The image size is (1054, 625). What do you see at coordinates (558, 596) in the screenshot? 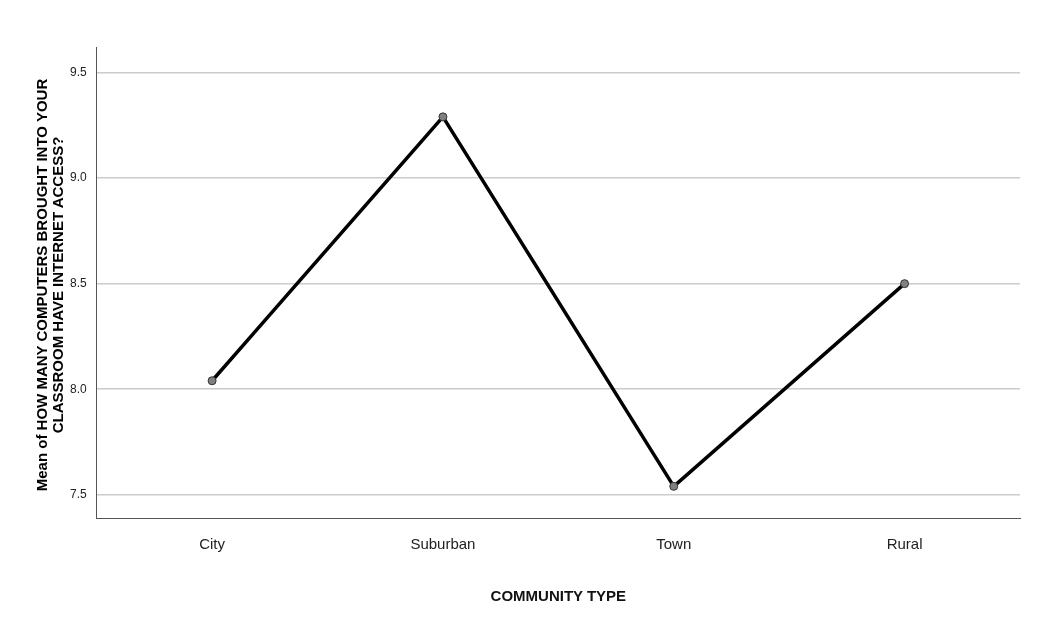
I see `x-axis-title: COMMUNITY TYPE` at bounding box center [558, 596].